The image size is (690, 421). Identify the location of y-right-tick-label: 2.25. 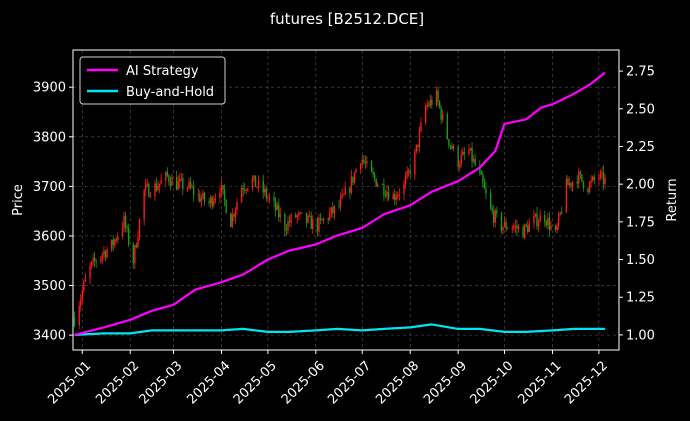
(640, 147).